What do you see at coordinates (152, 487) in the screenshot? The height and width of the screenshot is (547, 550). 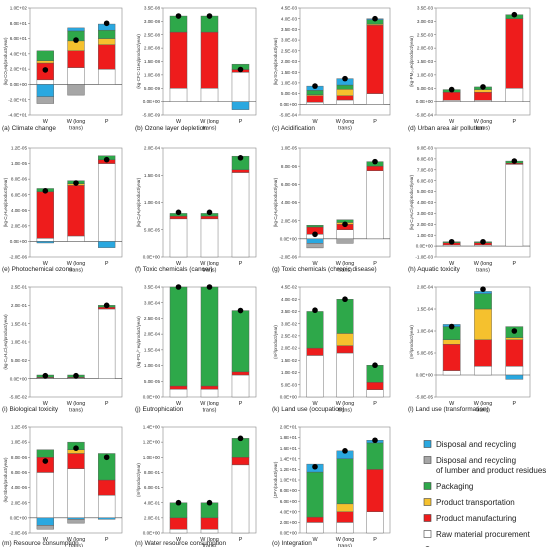 I see `y-tick-label: 6.0E-01` at bounding box center [152, 487].